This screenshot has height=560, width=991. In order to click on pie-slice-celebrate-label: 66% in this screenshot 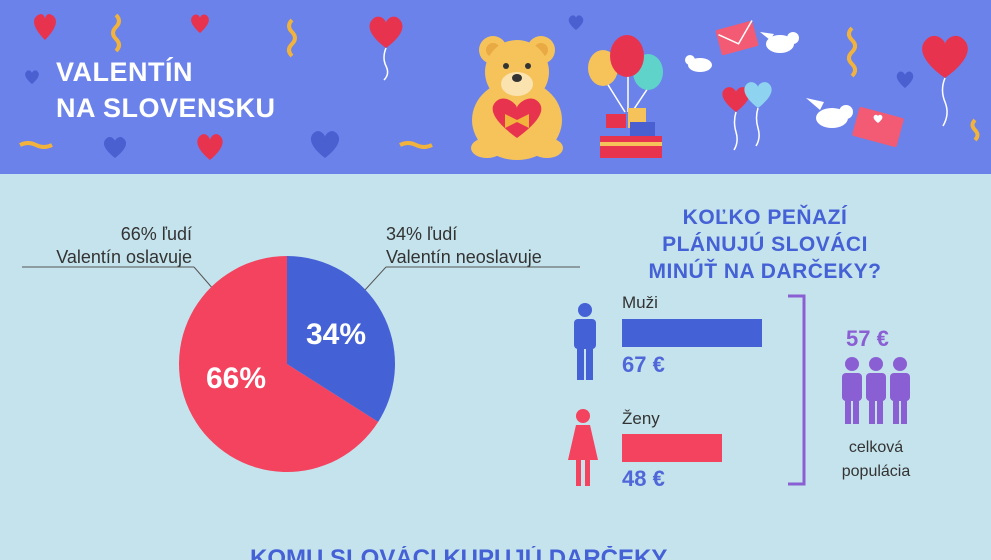, I will do `click(236, 378)`.